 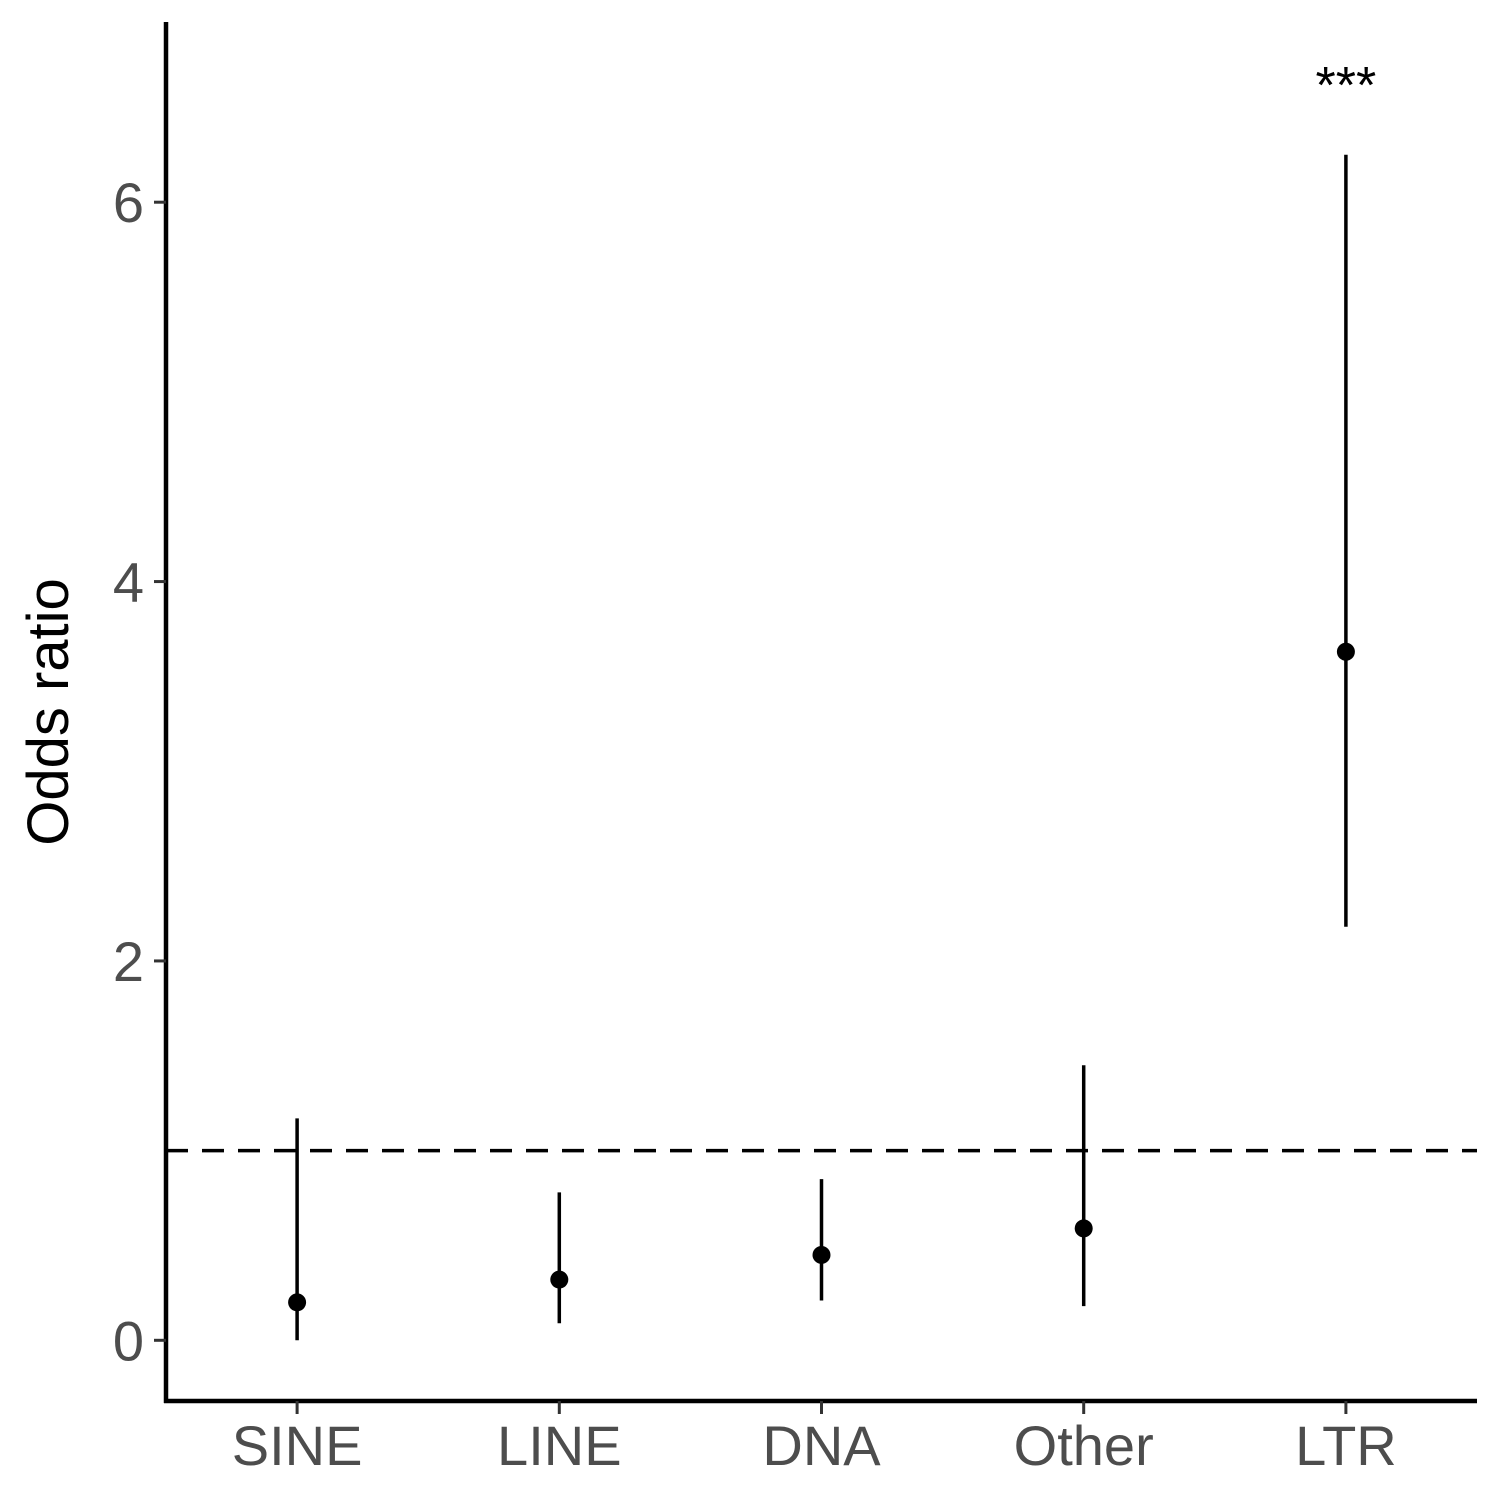 What do you see at coordinates (128, 202) in the screenshot?
I see `y-tick-label: 6` at bounding box center [128, 202].